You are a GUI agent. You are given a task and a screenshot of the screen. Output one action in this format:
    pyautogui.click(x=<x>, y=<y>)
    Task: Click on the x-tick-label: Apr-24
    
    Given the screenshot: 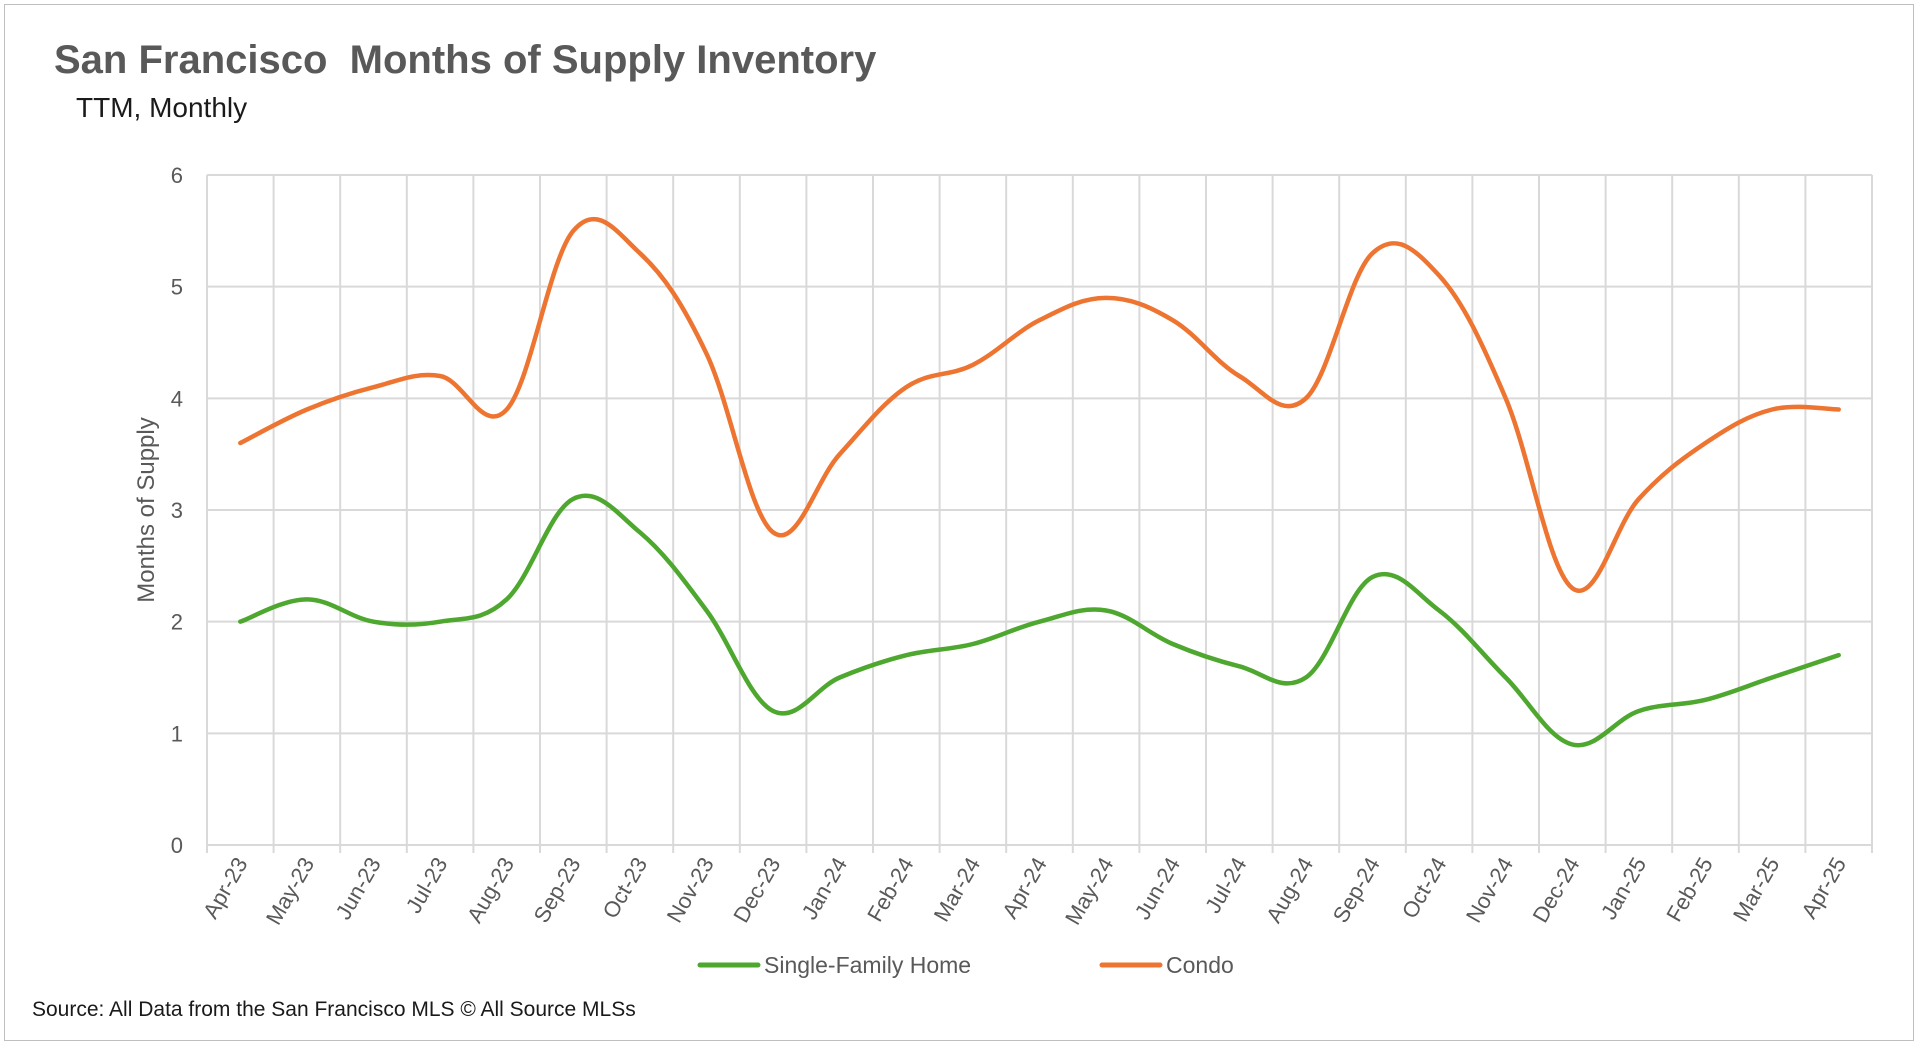 What is the action you would take?
    pyautogui.click(x=1024, y=888)
    